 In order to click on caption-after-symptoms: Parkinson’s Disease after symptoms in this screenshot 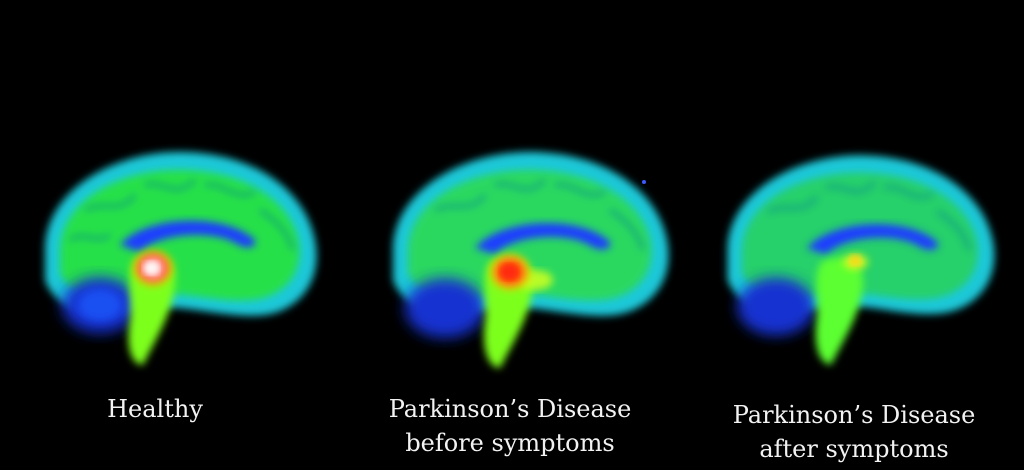, I will do `click(854, 432)`.